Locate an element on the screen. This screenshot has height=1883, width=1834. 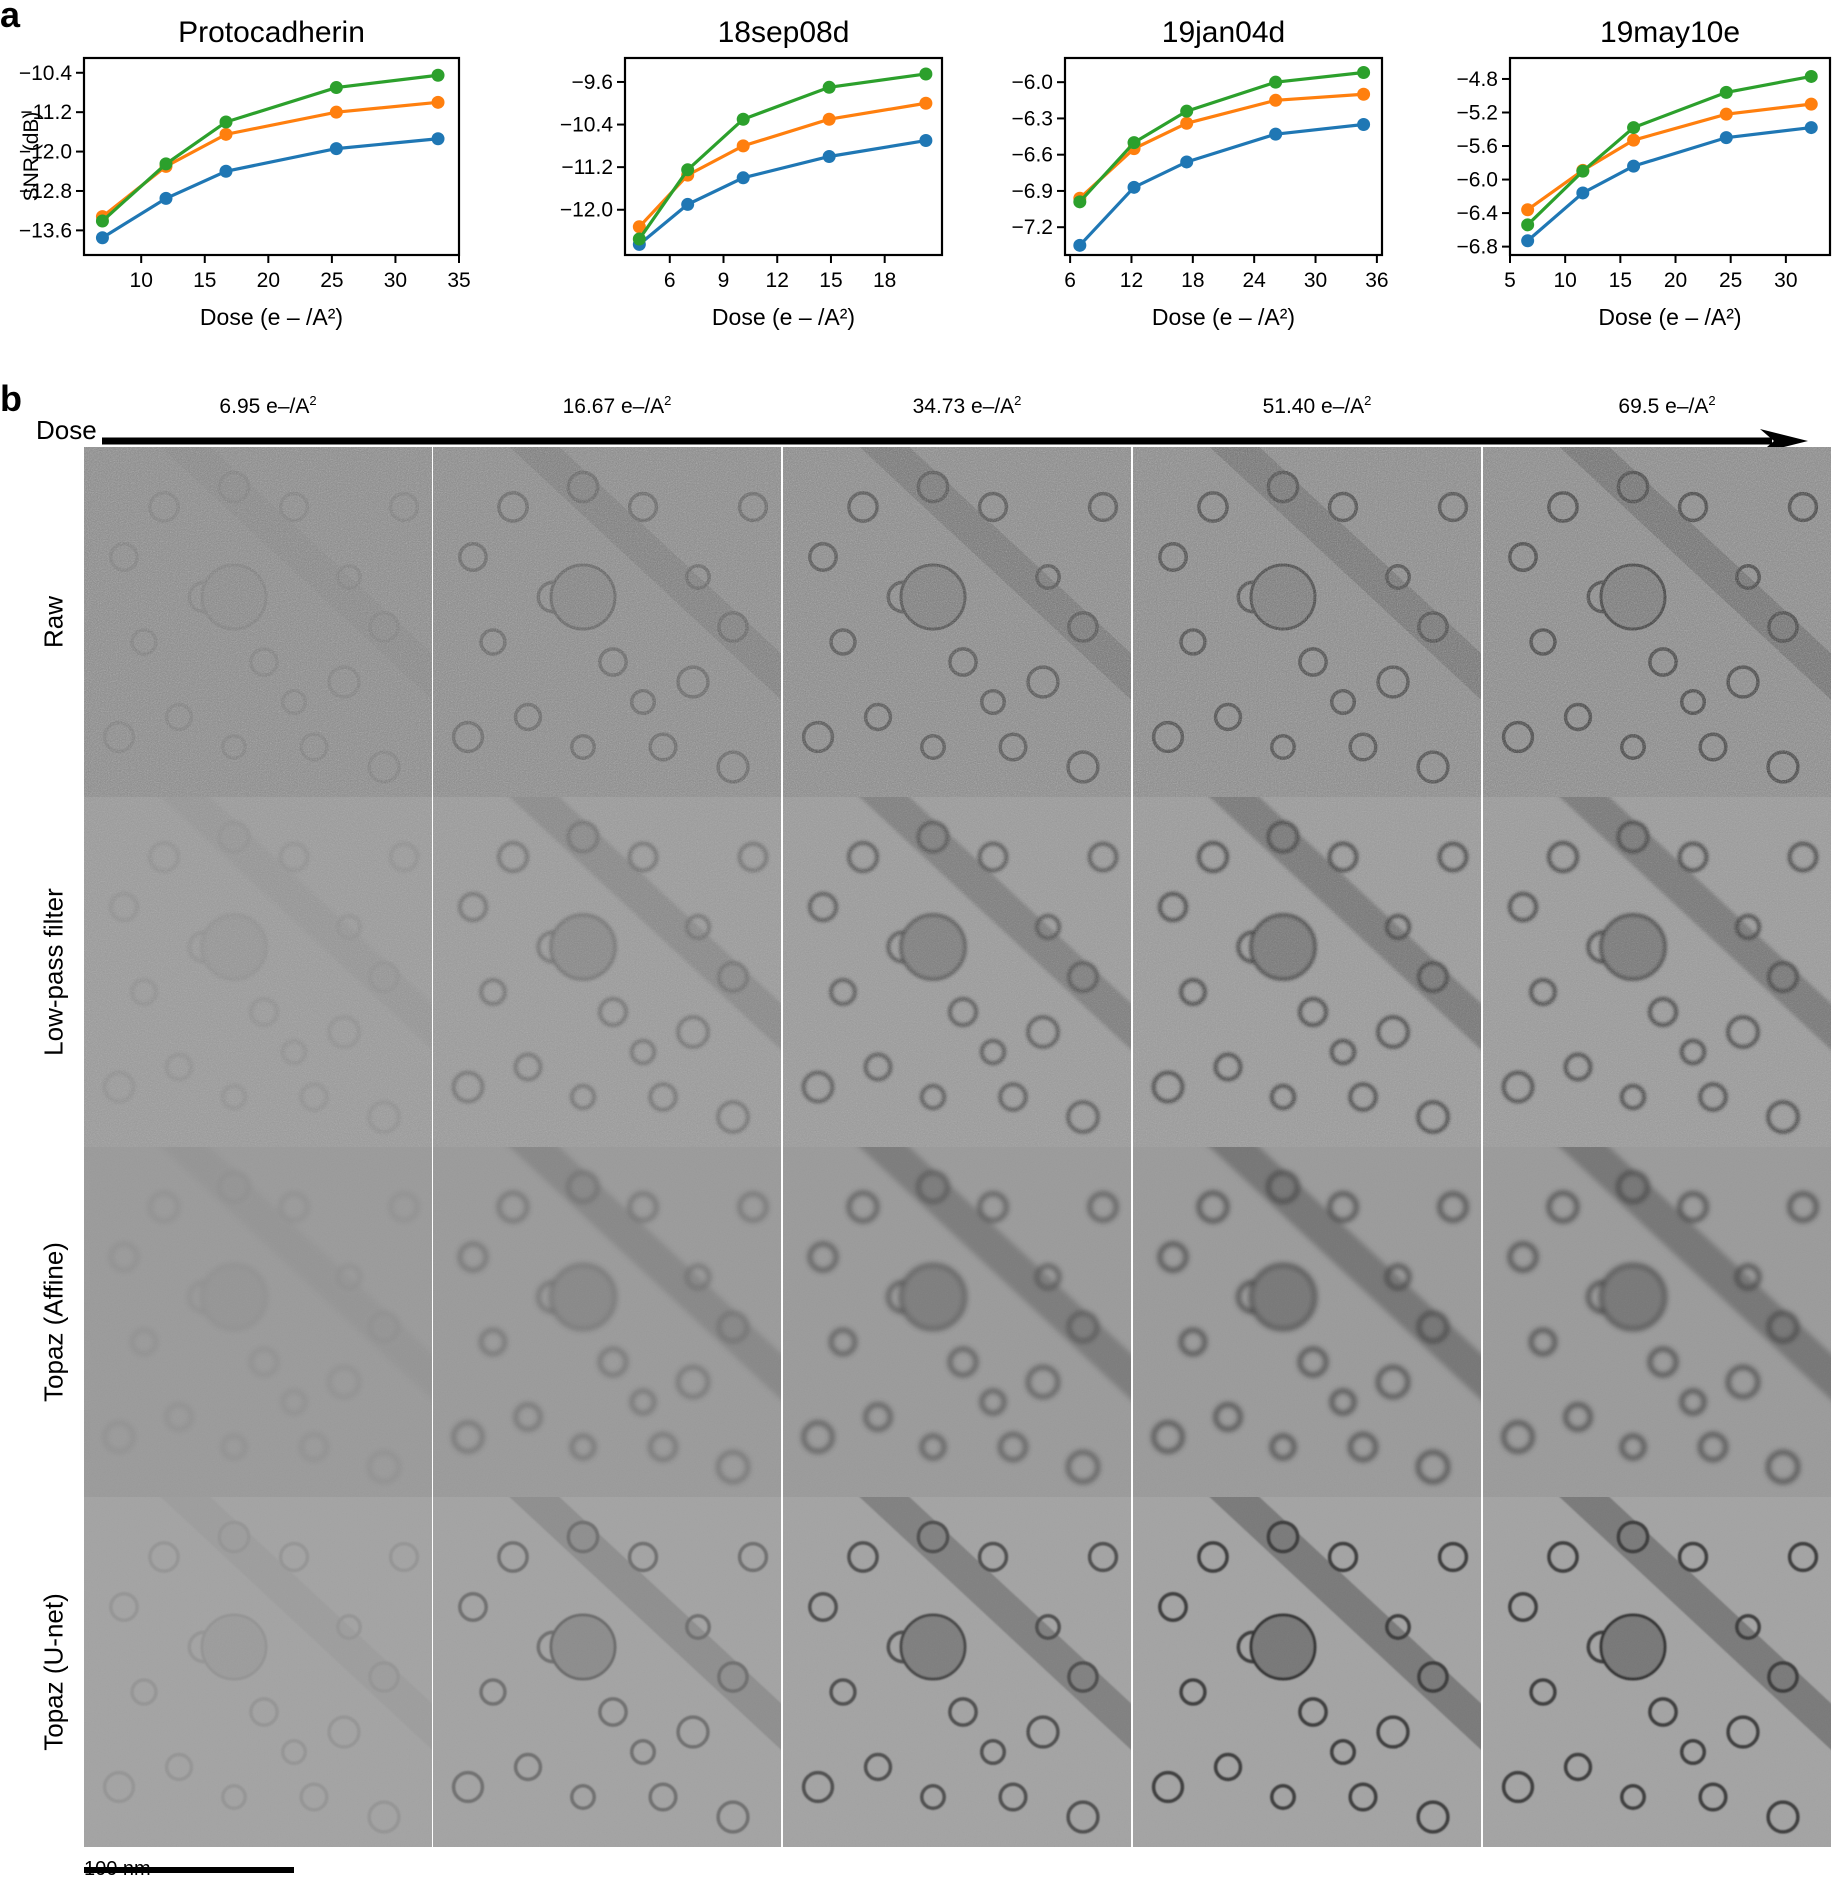
scale-bar-label: 100 nm is located at coordinates (117, 1869).